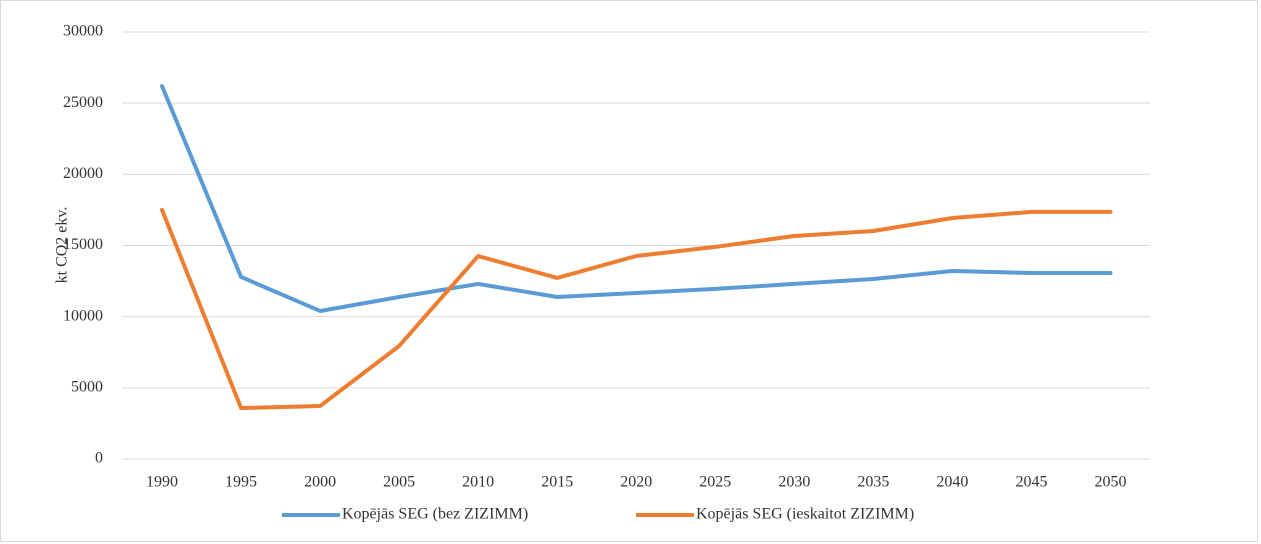  Describe the element at coordinates (162, 482) in the screenshot. I see `x-tick-label: 1990` at that location.